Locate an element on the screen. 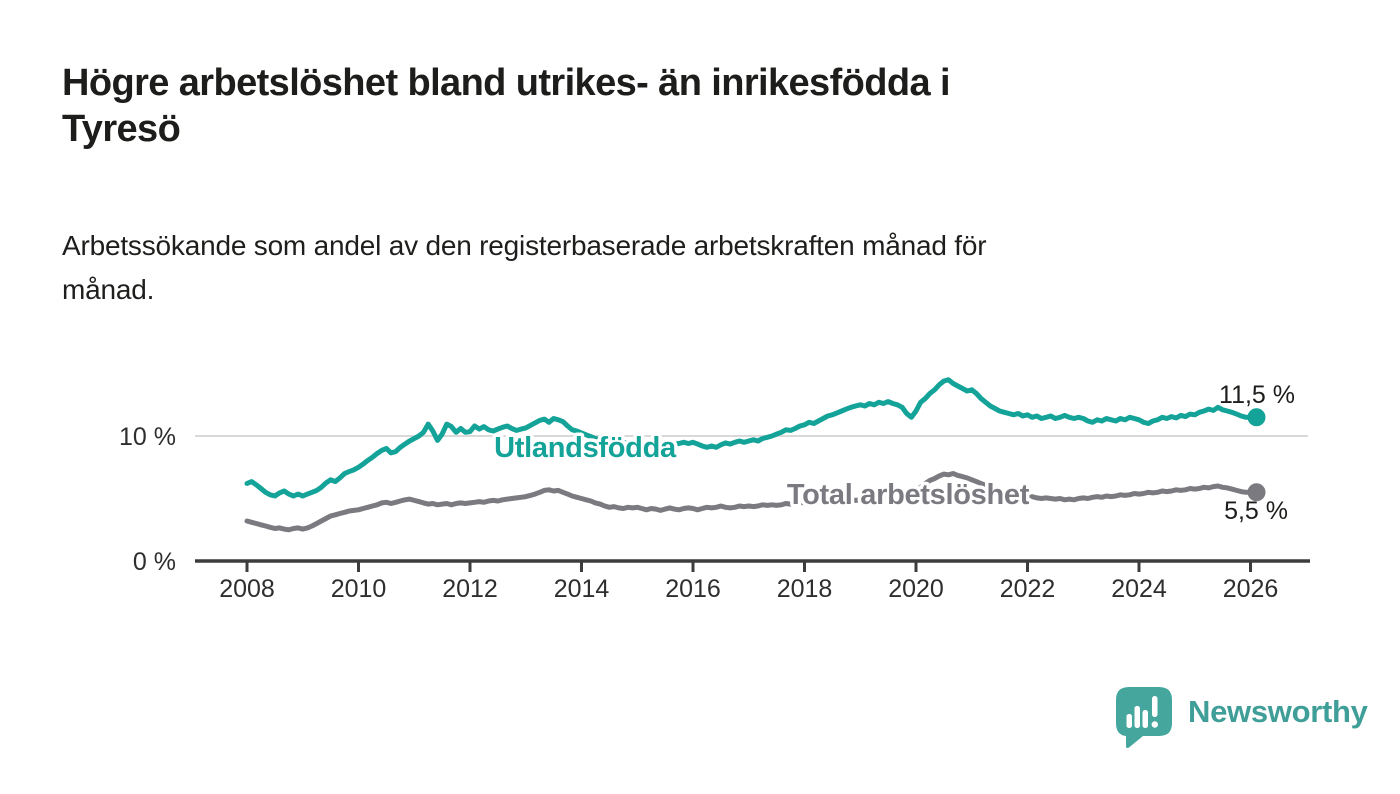 The image size is (1400, 794). y-tick-label: 0 % is located at coordinates (154, 562).